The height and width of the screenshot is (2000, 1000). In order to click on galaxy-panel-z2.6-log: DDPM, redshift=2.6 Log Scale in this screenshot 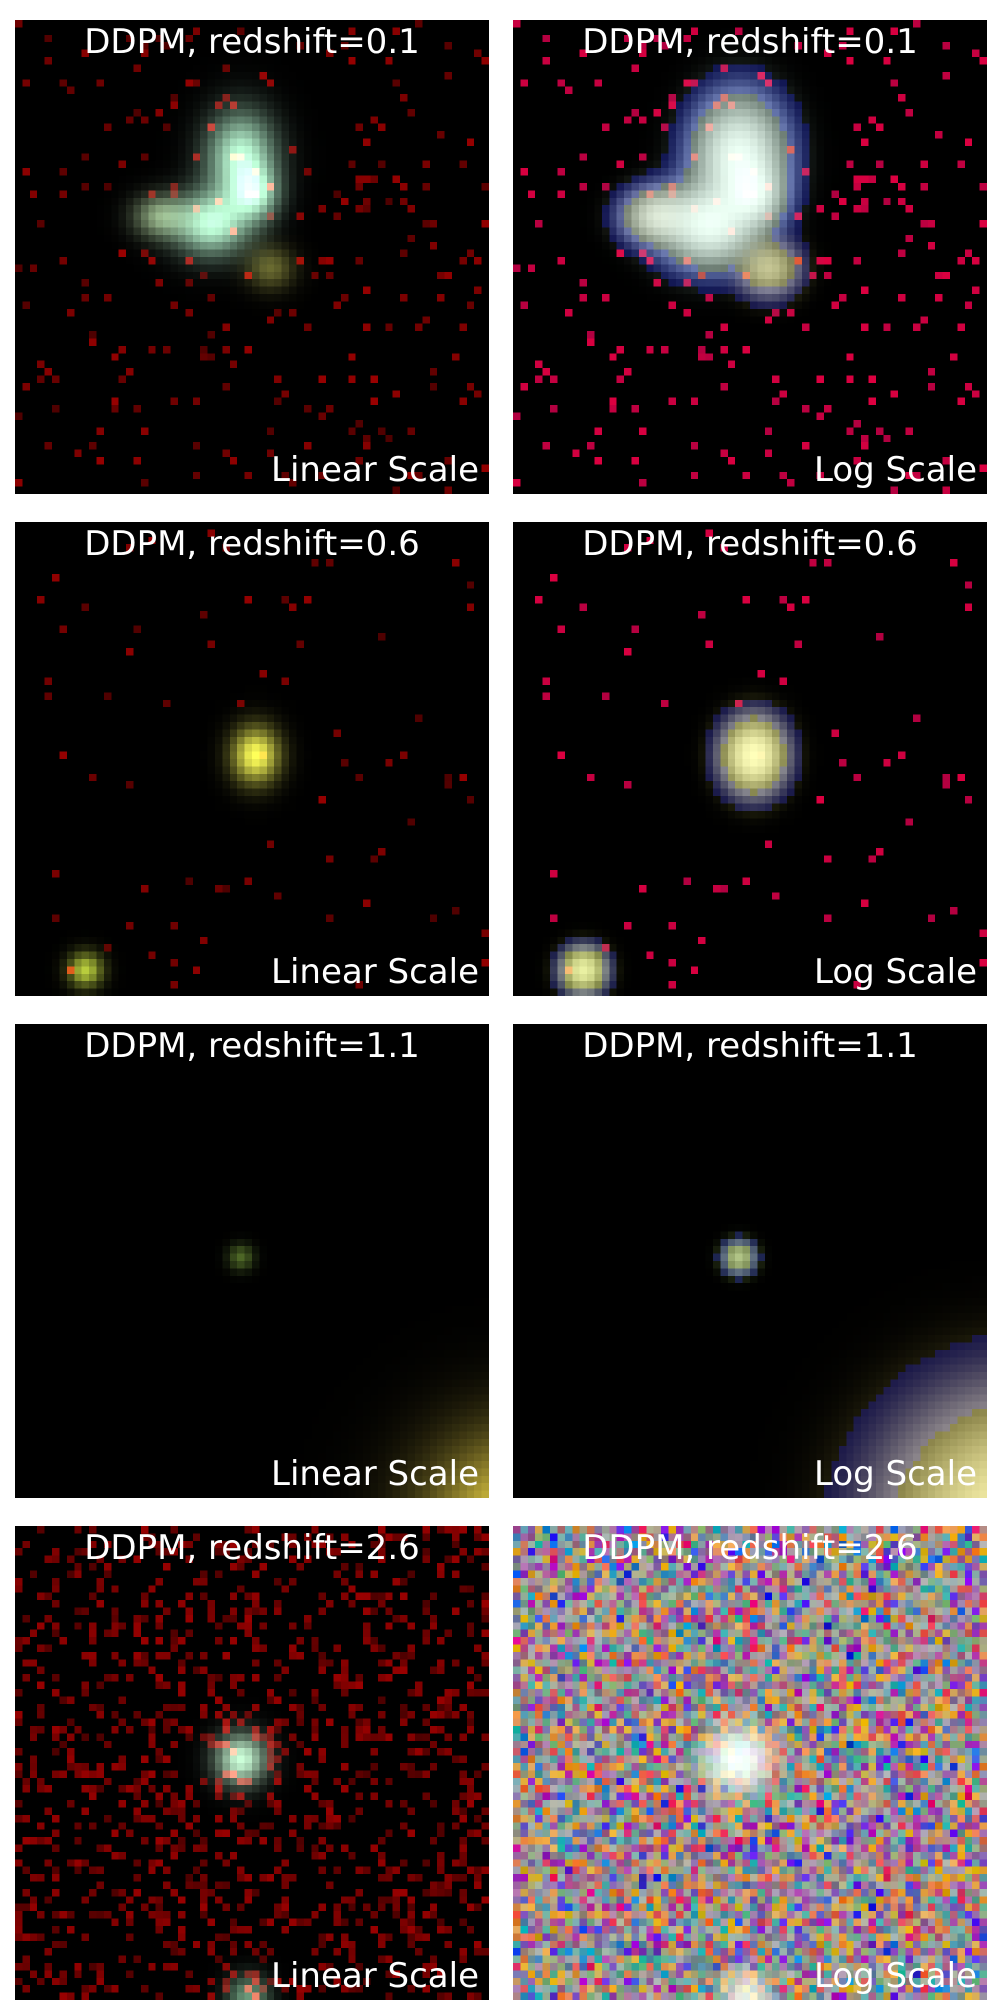, I will do `click(750, 1763)`.